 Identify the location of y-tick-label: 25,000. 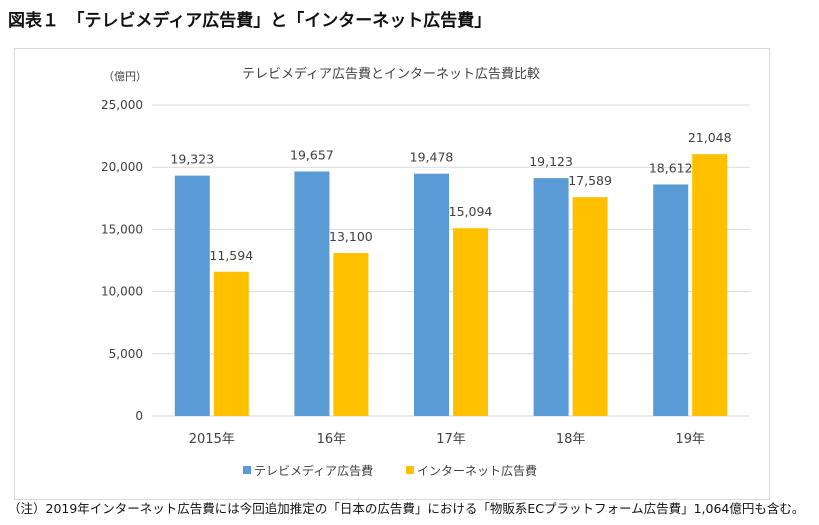
(122, 105).